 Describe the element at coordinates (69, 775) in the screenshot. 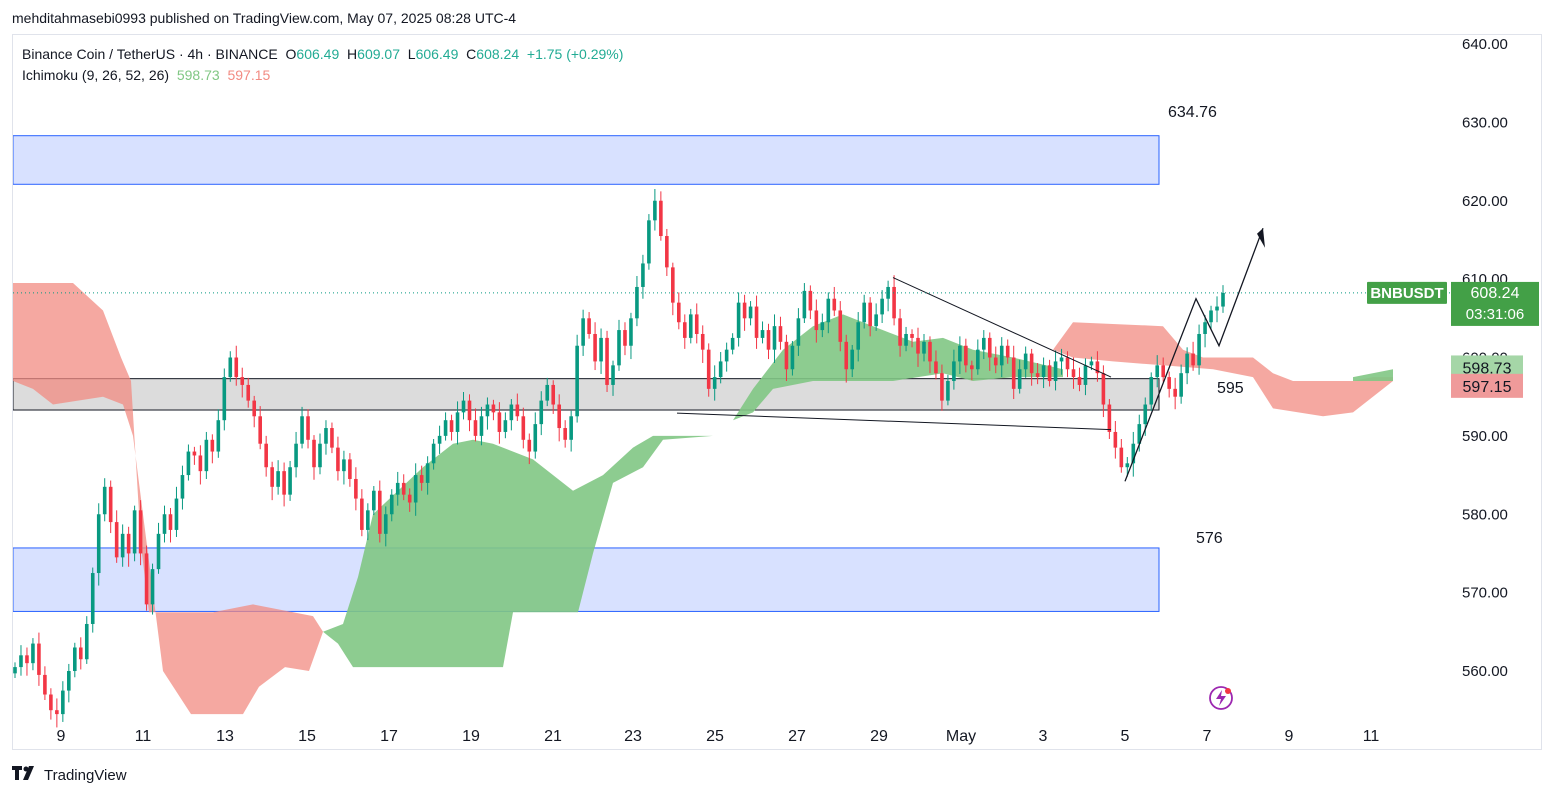

I see `footer-branding: TradingView` at that location.